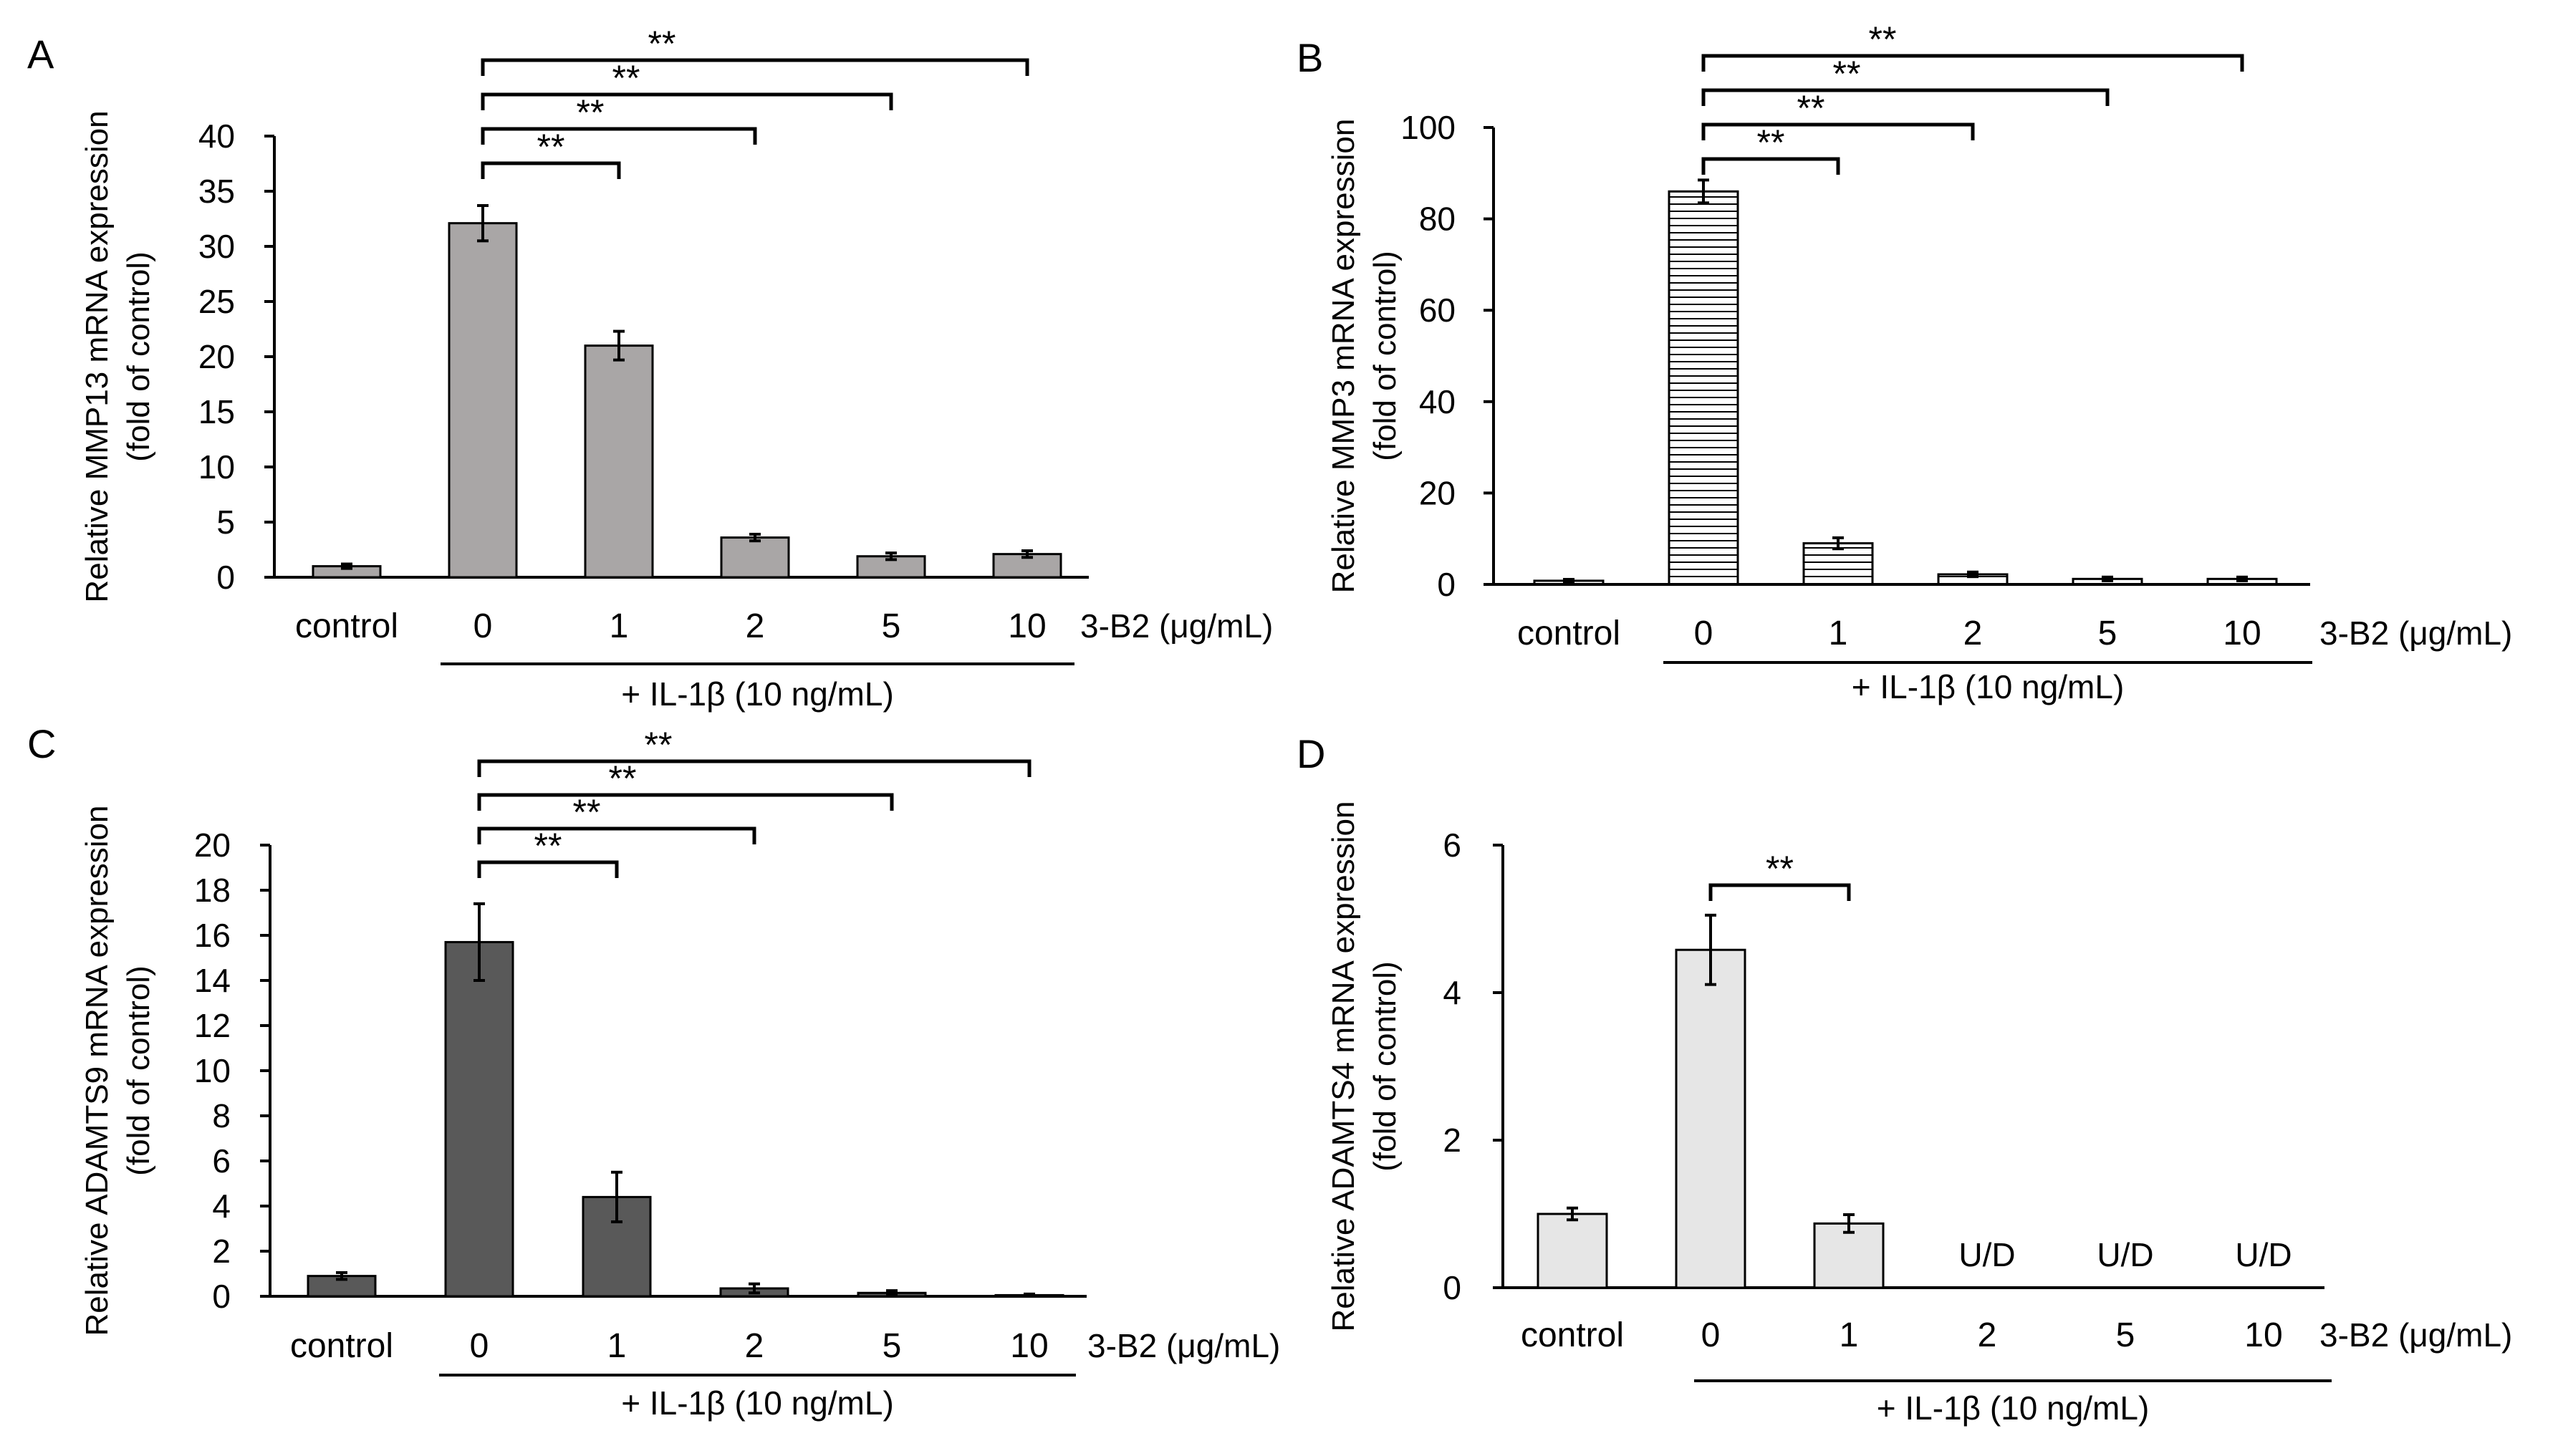  I want to click on y-tick-label: 40, so click(216, 136).